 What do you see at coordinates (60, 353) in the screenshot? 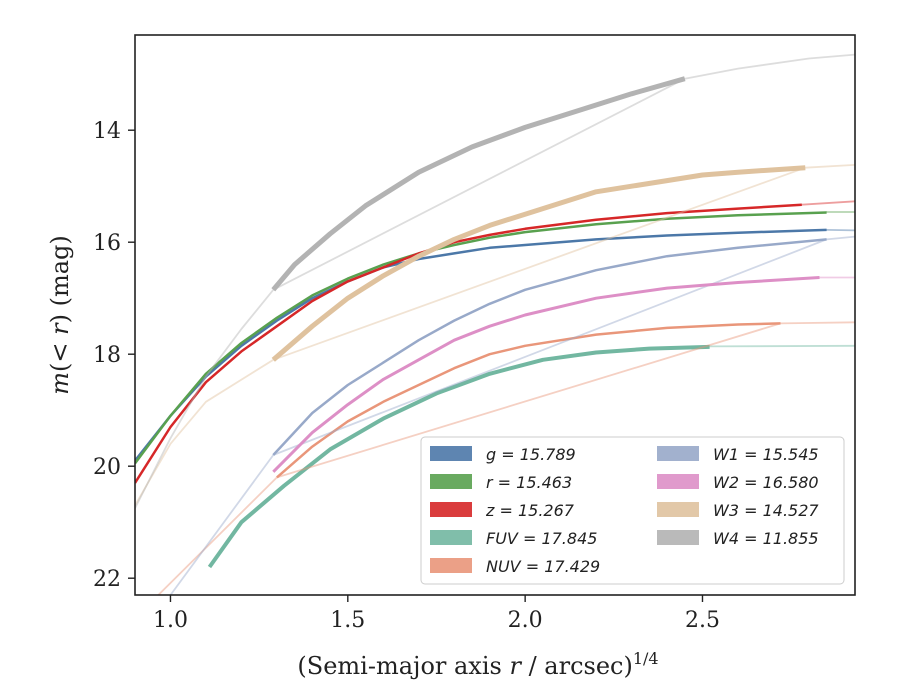
I see `y-axis-label-open: (<` at bounding box center [60, 353].